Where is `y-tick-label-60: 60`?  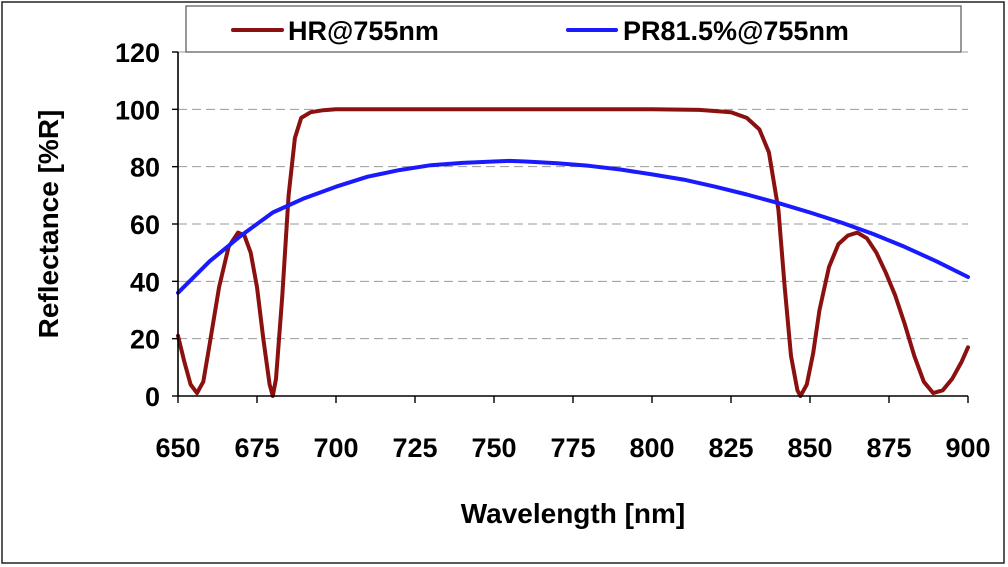
y-tick-label-60: 60 is located at coordinates (145, 225).